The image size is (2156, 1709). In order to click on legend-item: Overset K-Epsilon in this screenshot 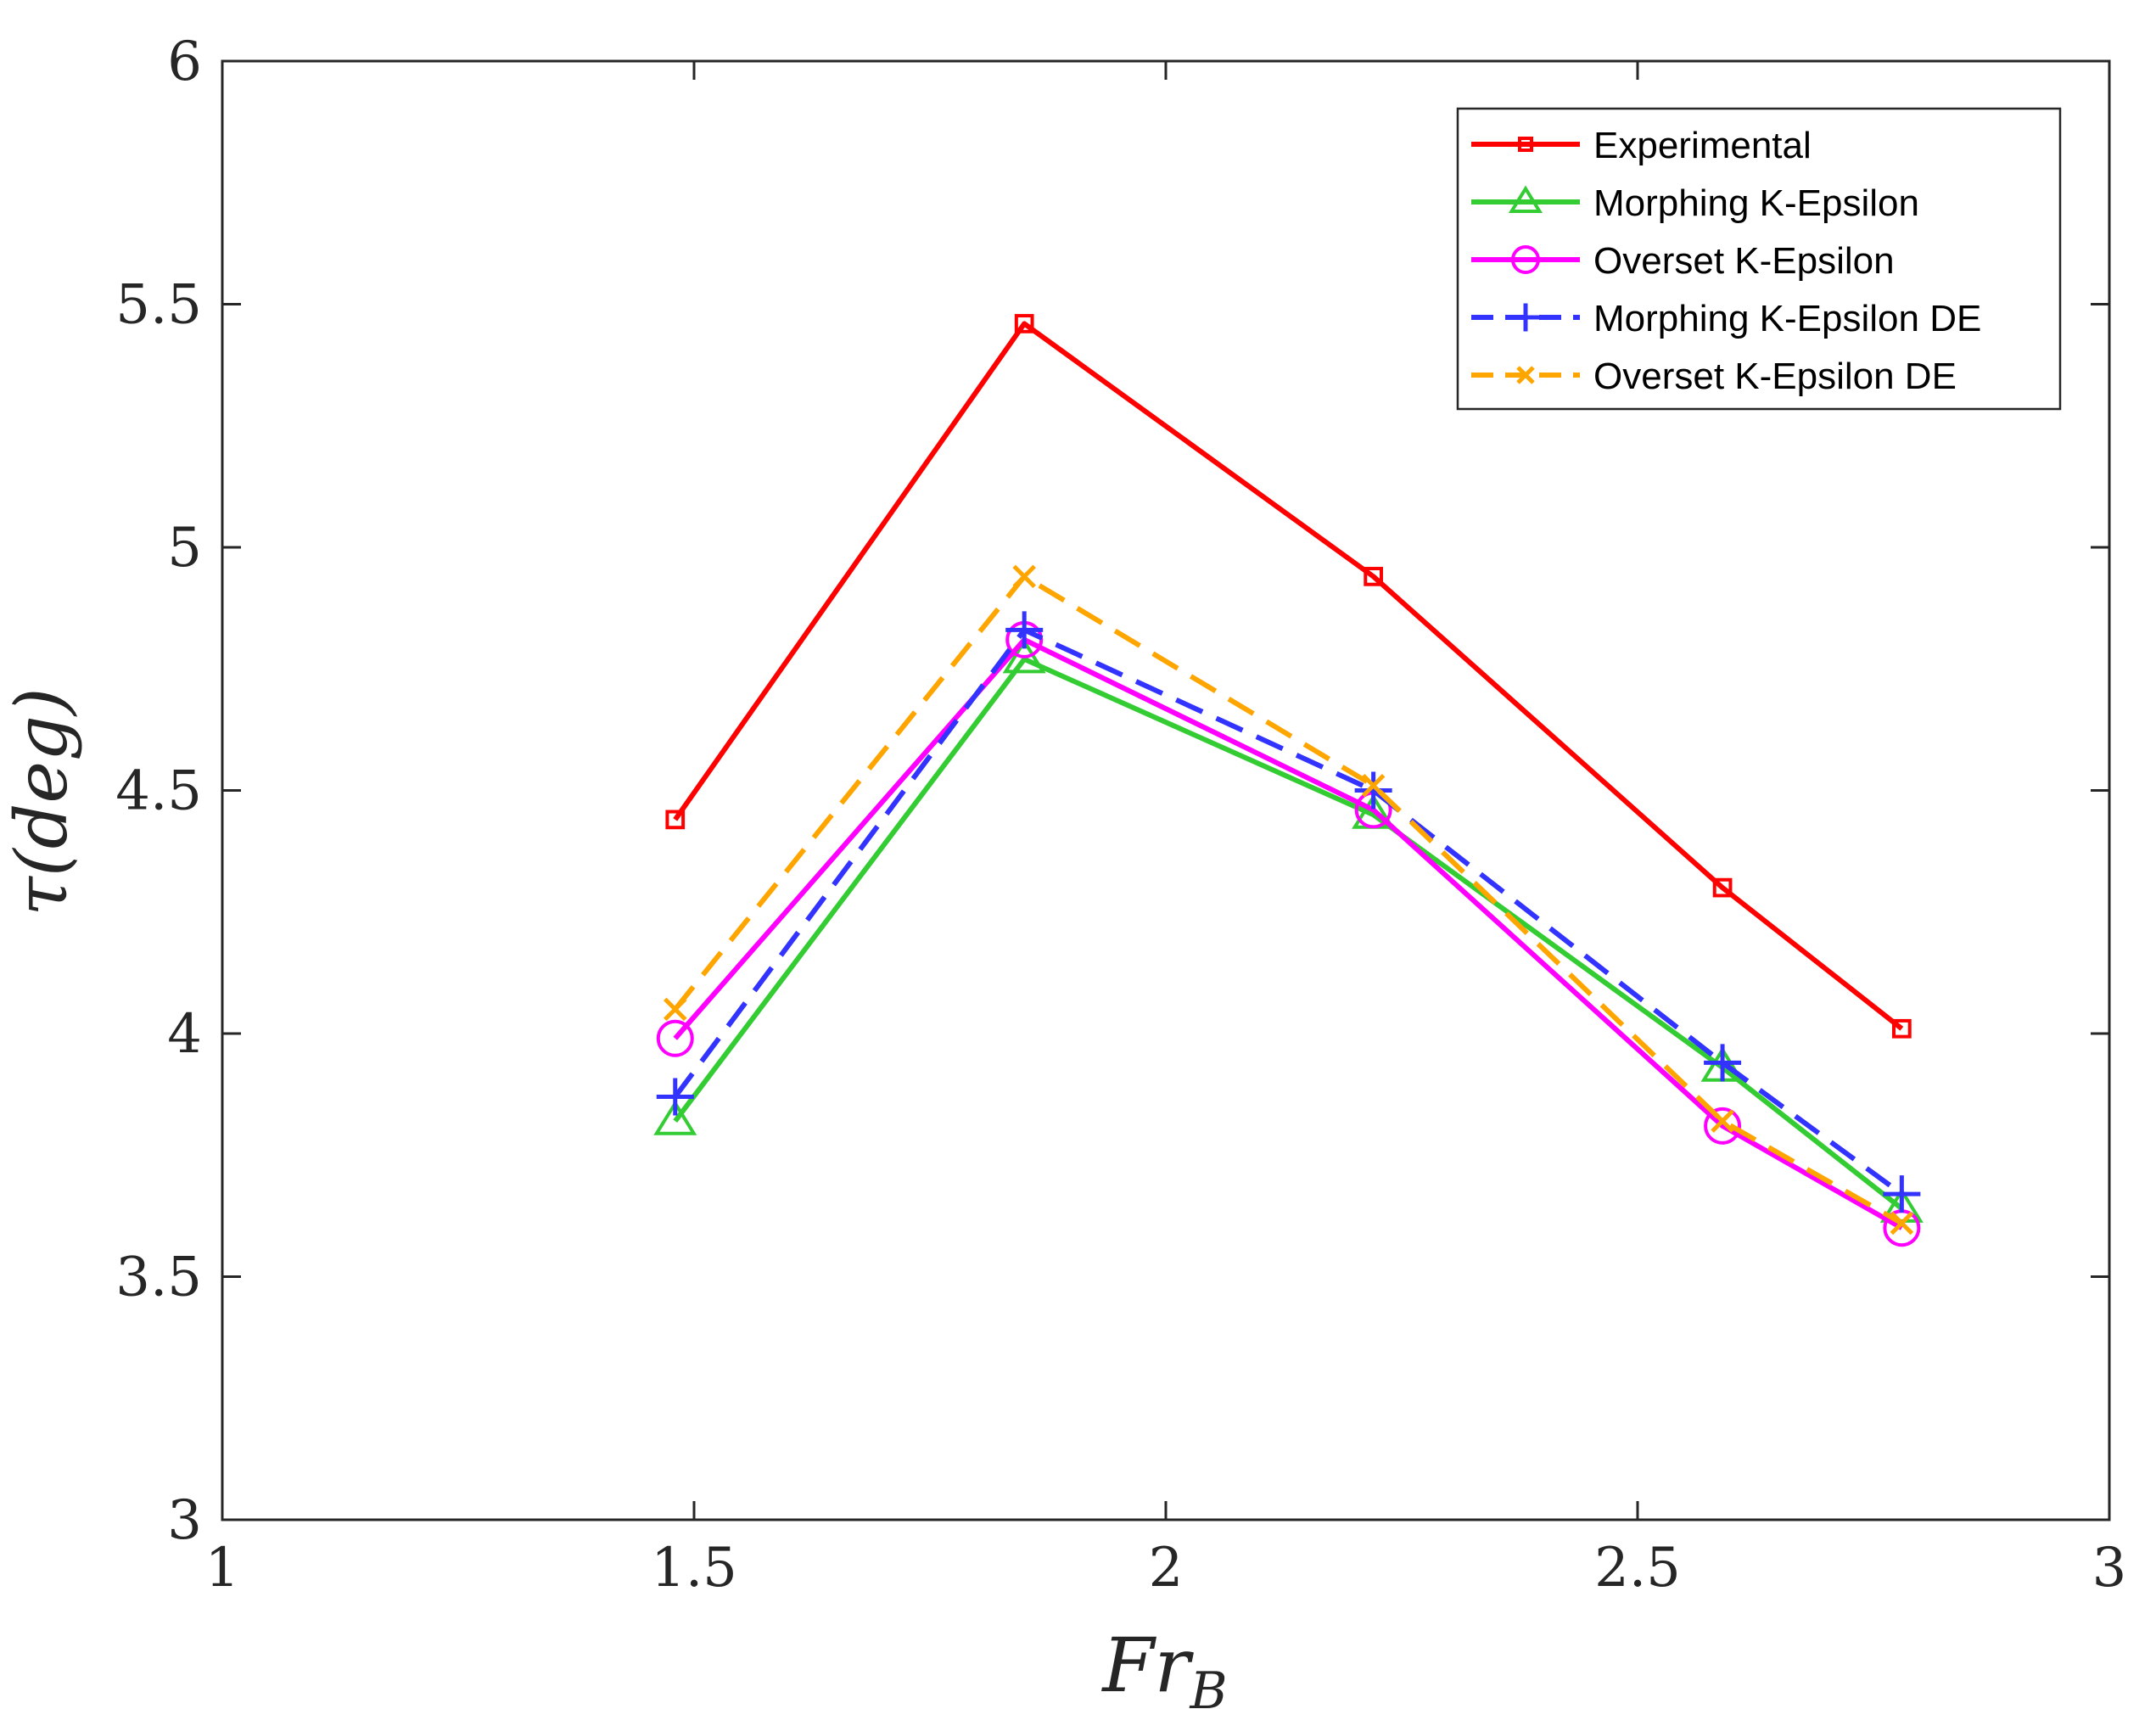, I will do `click(1683, 261)`.